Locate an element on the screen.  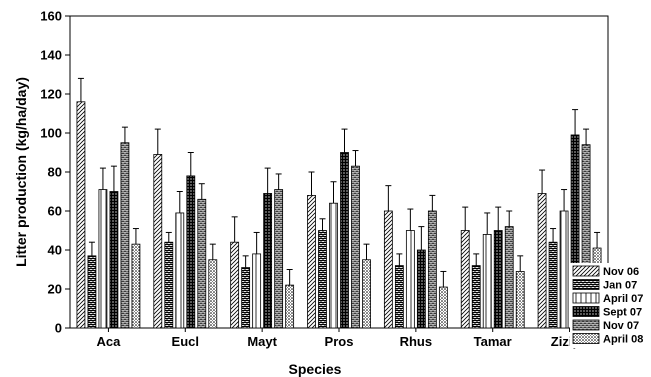
y-tick-label: 80 is located at coordinates (55, 172).